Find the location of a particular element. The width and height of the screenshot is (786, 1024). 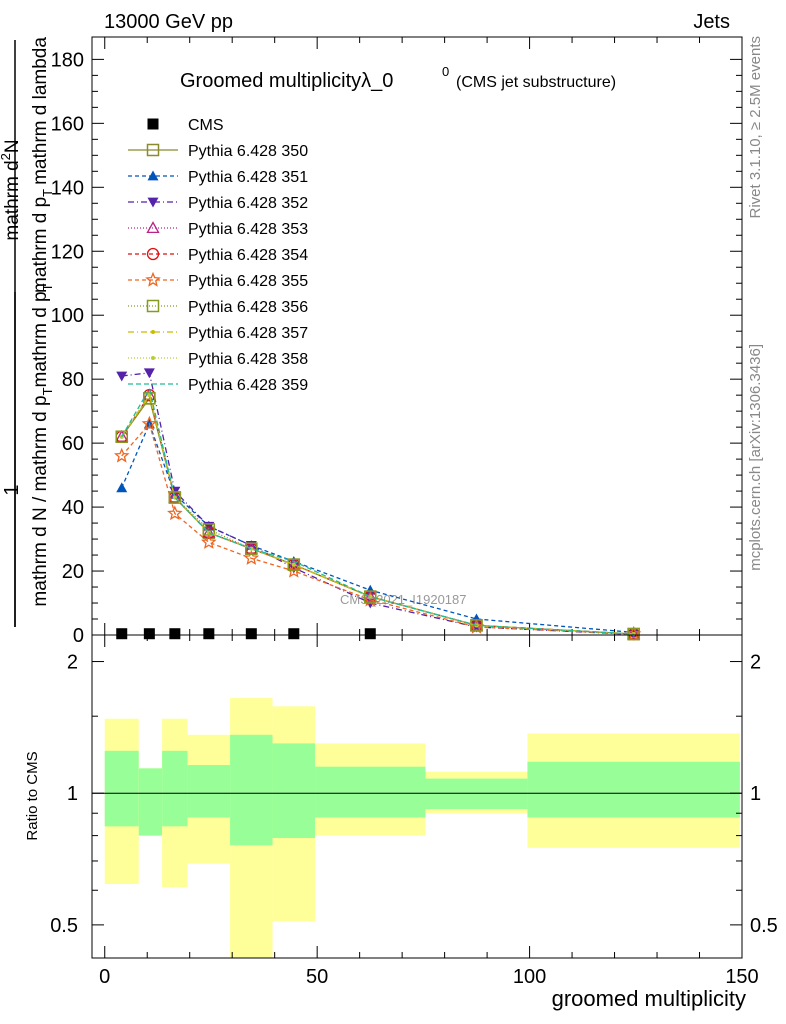

y-label-one: 1 is located at coordinates (12, 489).